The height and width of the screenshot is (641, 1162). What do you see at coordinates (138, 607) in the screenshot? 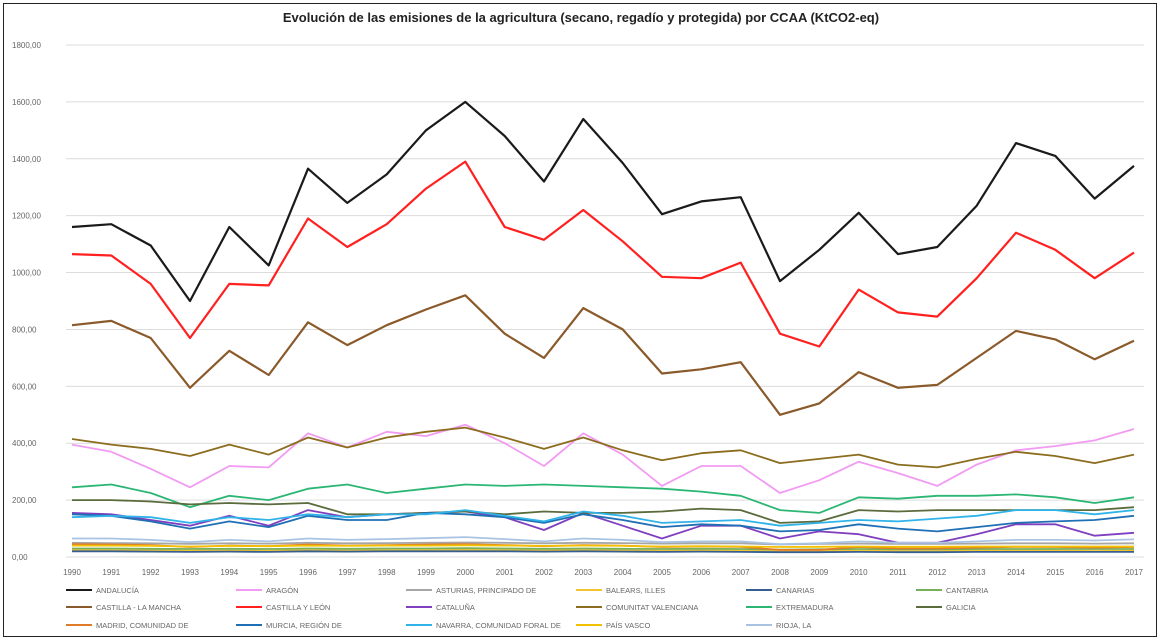
I see `legend-label: CASTILLA - LA MANCHA` at bounding box center [138, 607].